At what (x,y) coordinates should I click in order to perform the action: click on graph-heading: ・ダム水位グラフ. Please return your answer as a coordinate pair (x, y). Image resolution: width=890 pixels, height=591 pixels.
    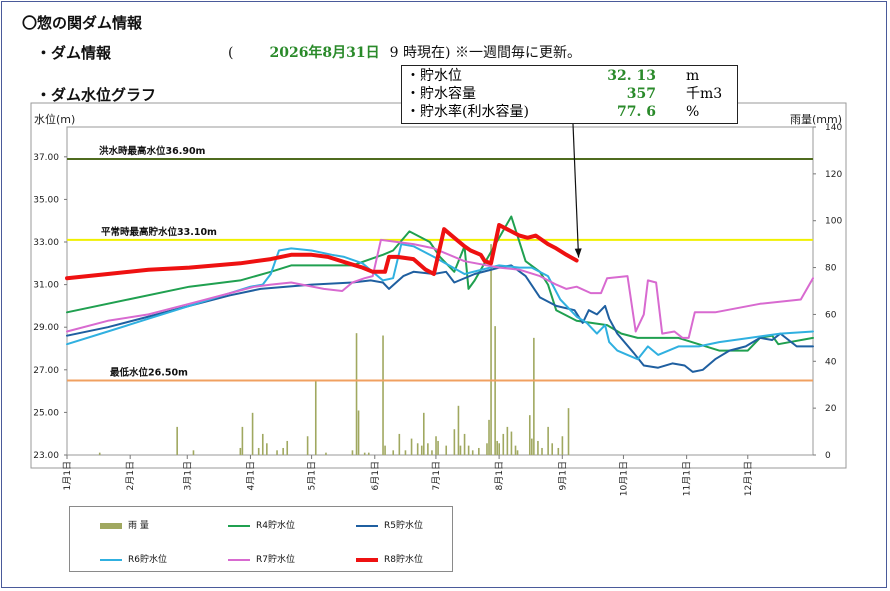
    Looking at the image, I should click on (96, 95).